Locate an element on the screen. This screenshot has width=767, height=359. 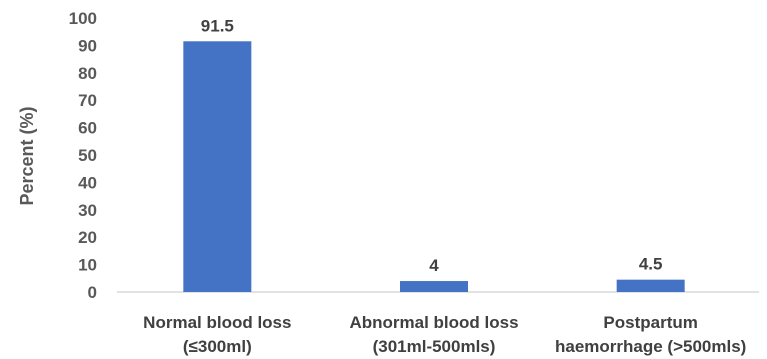
y-tick-label: 0 is located at coordinates (92, 292).